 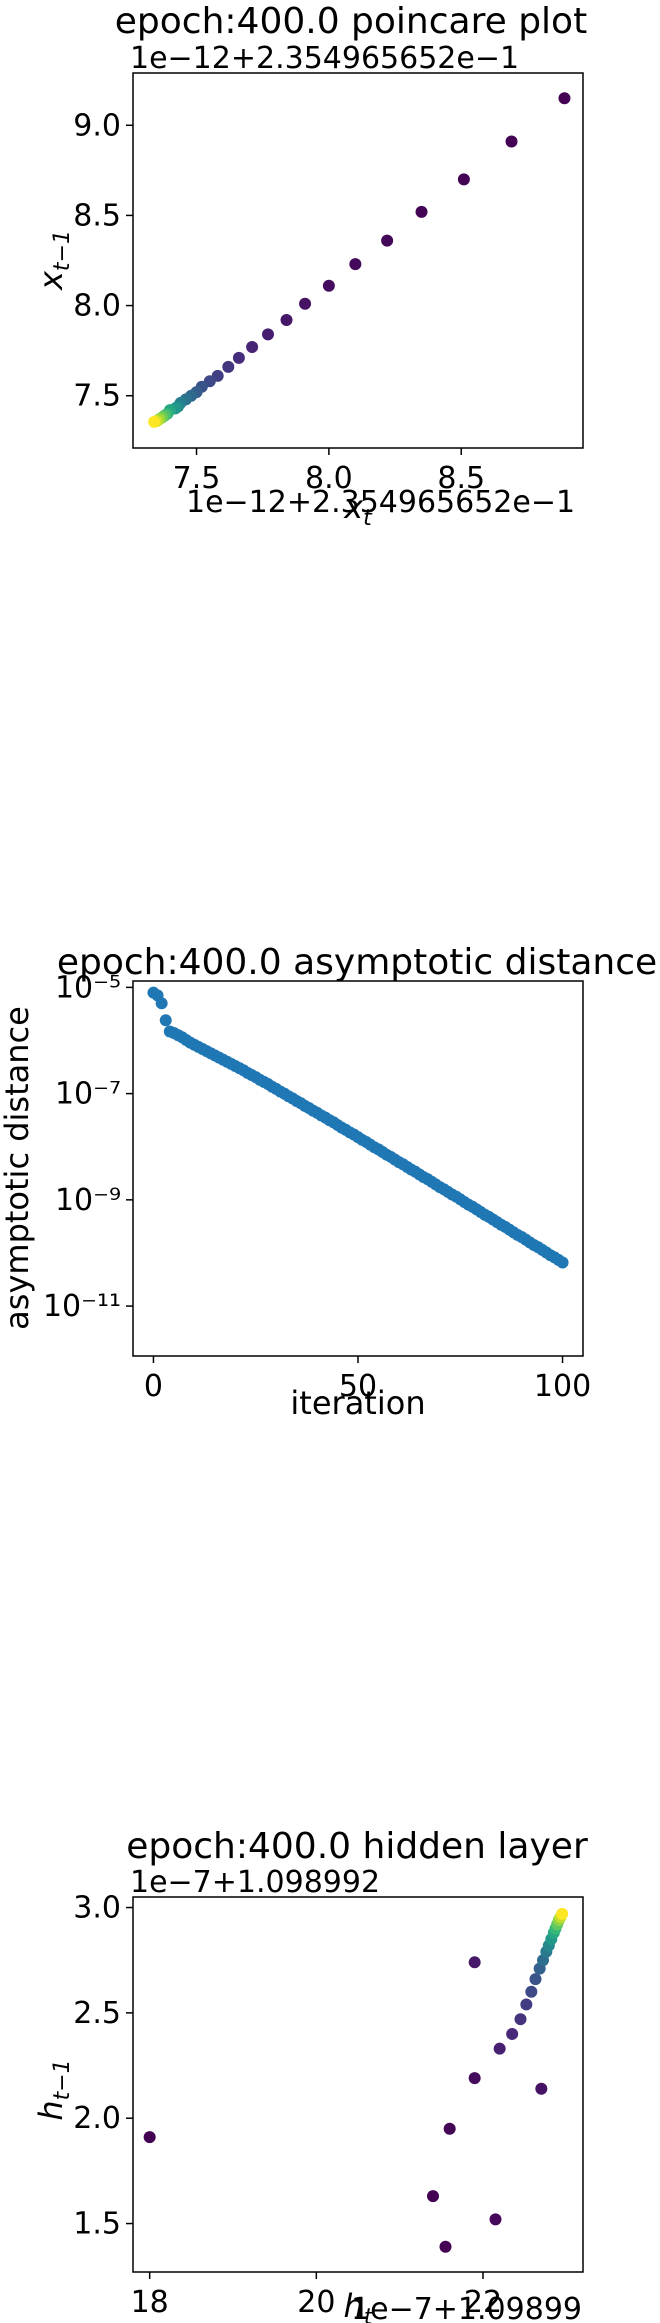 What do you see at coordinates (357, 1846) in the screenshot?
I see `hidden-layer-title: epoch:400.0 hidden layer` at bounding box center [357, 1846].